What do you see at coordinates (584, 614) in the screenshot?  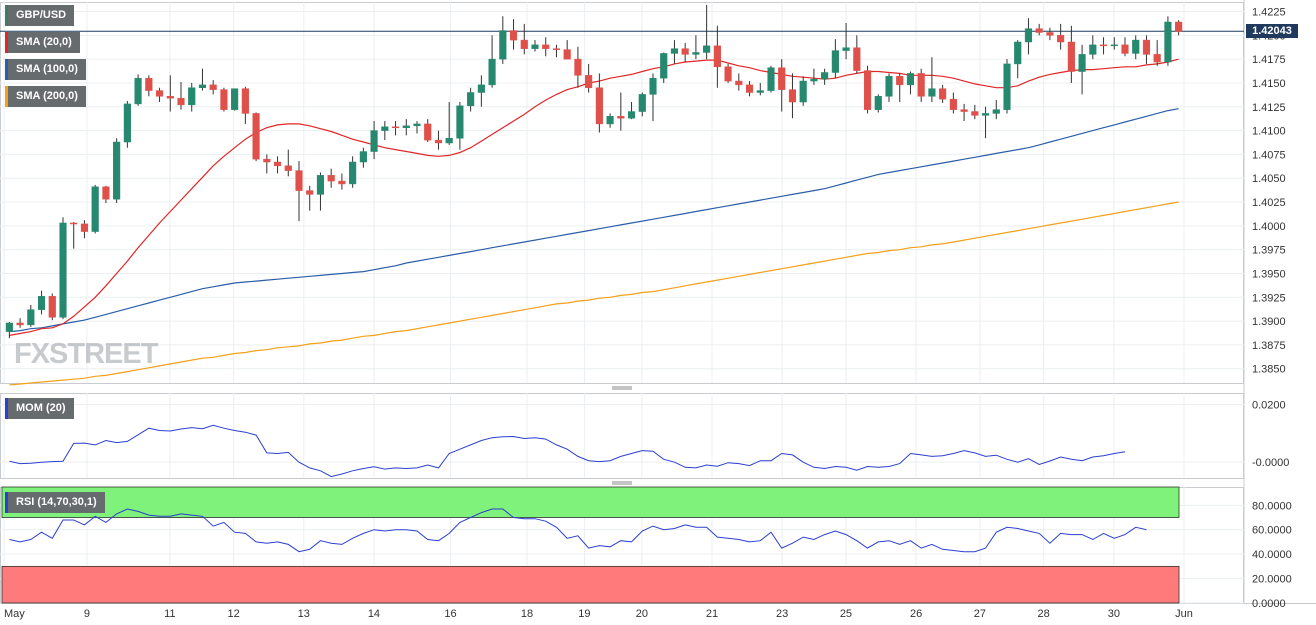 I see `x-tick-label: 19` at bounding box center [584, 614].